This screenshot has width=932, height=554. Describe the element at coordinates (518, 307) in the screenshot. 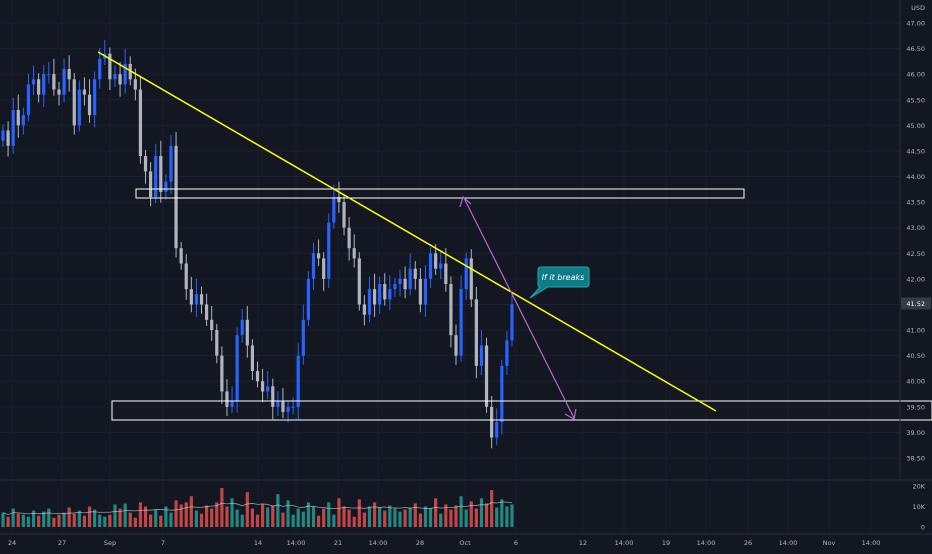

I see `projection-arrow` at that location.